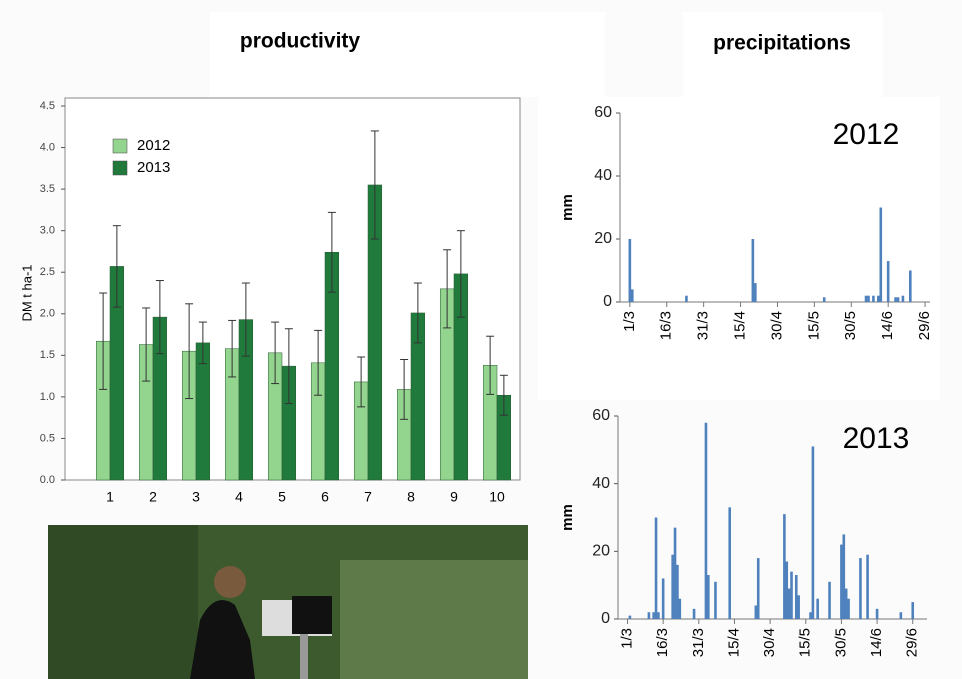 This screenshot has height=679, width=962. What do you see at coordinates (47, 438) in the screenshot?
I see `y-tick-label: 0.5` at bounding box center [47, 438].